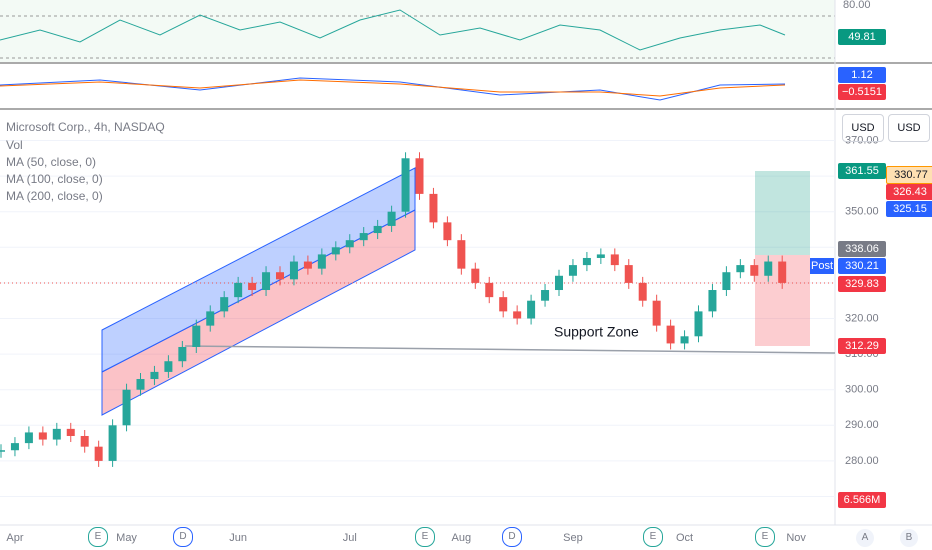 The width and height of the screenshot is (932, 550). What do you see at coordinates (862, 171) in the screenshot?
I see `price-label: 361.55` at bounding box center [862, 171].